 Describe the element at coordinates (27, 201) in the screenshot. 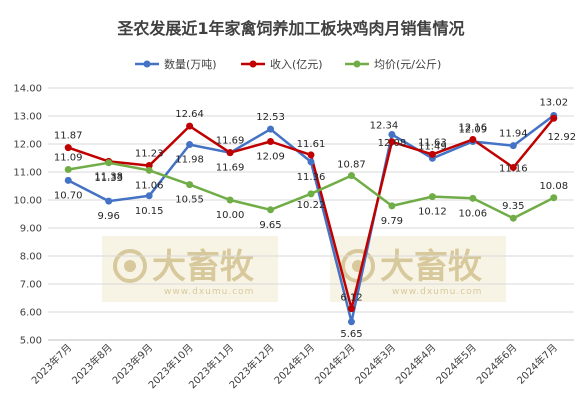

I see `y-tick-label: 10.00` at that location.